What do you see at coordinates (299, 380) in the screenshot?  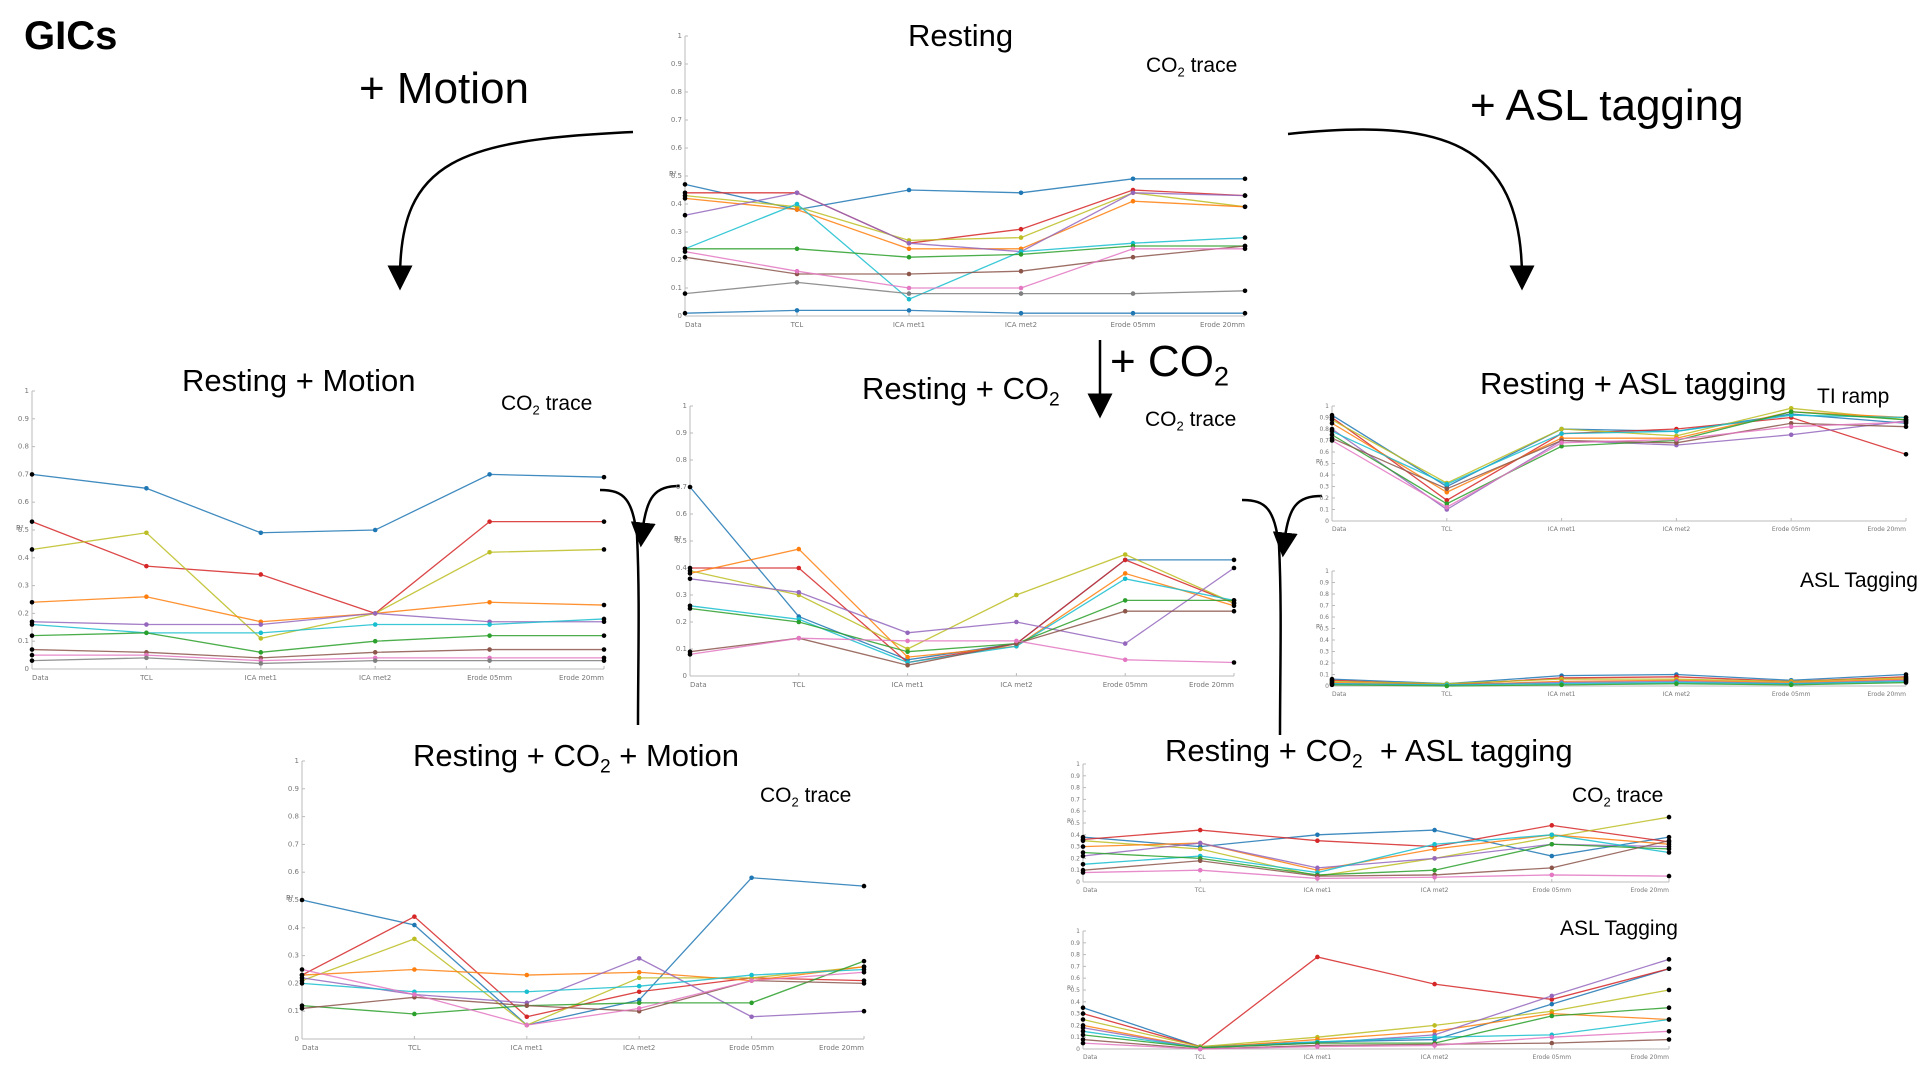 I see `panel-title-resting-motion: Resting + Motion` at bounding box center [299, 380].